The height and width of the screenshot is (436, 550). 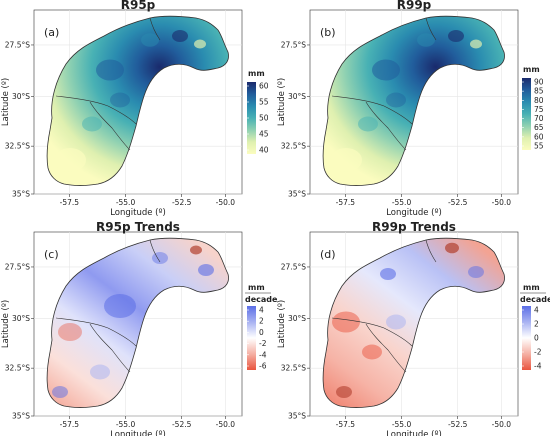 I want to click on legend: mm decade 4 2 0 -2 -4 -6, so click(x=261, y=327).